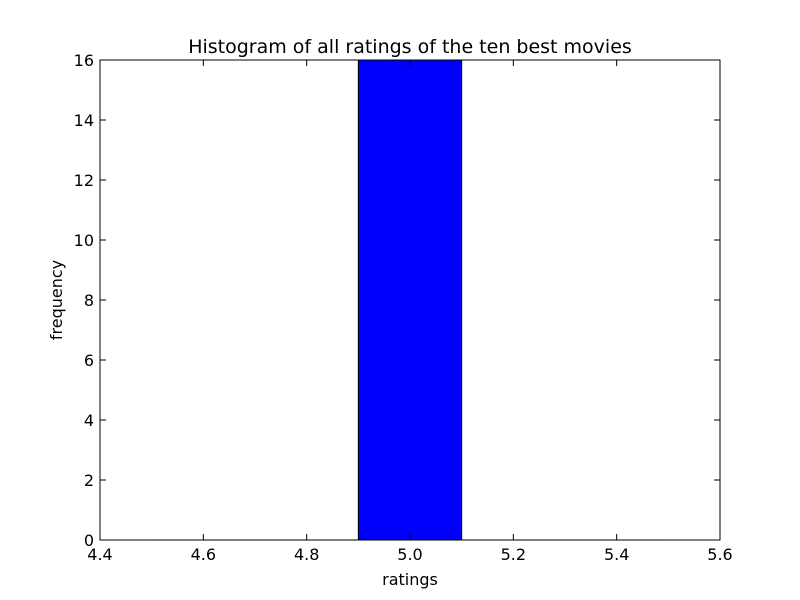 This screenshot has height=600, width=800. I want to click on y-tick-label: 14, so click(84, 120).